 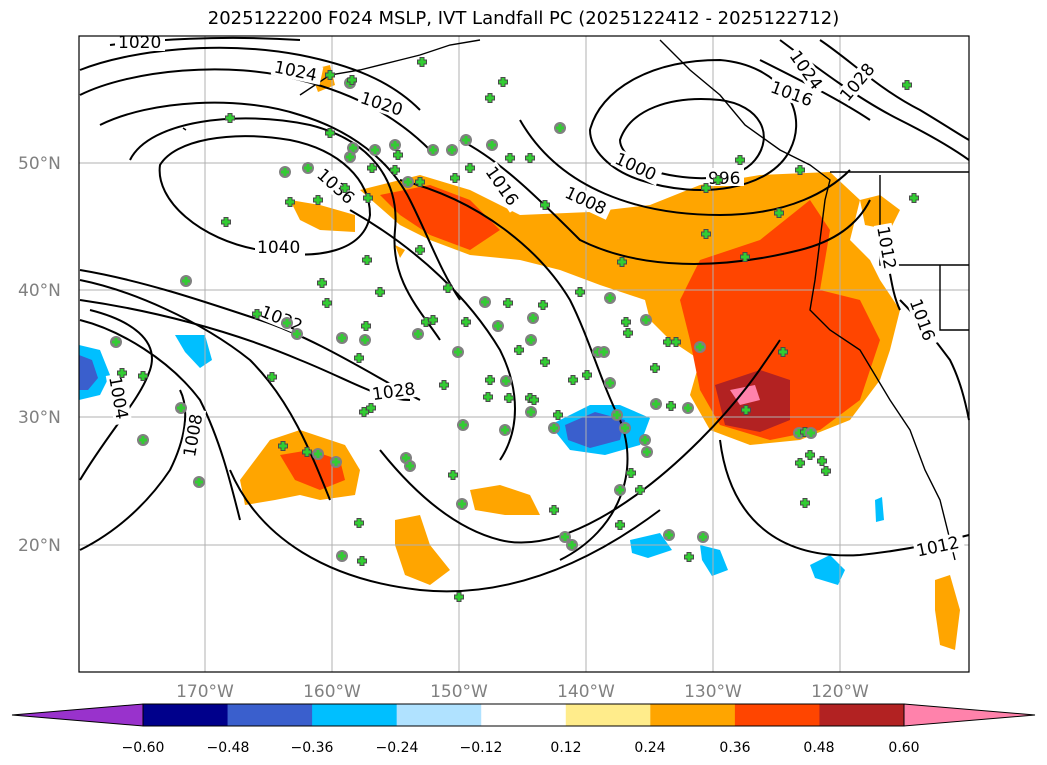 I want to click on lat-label: 40°N, so click(x=39, y=291).